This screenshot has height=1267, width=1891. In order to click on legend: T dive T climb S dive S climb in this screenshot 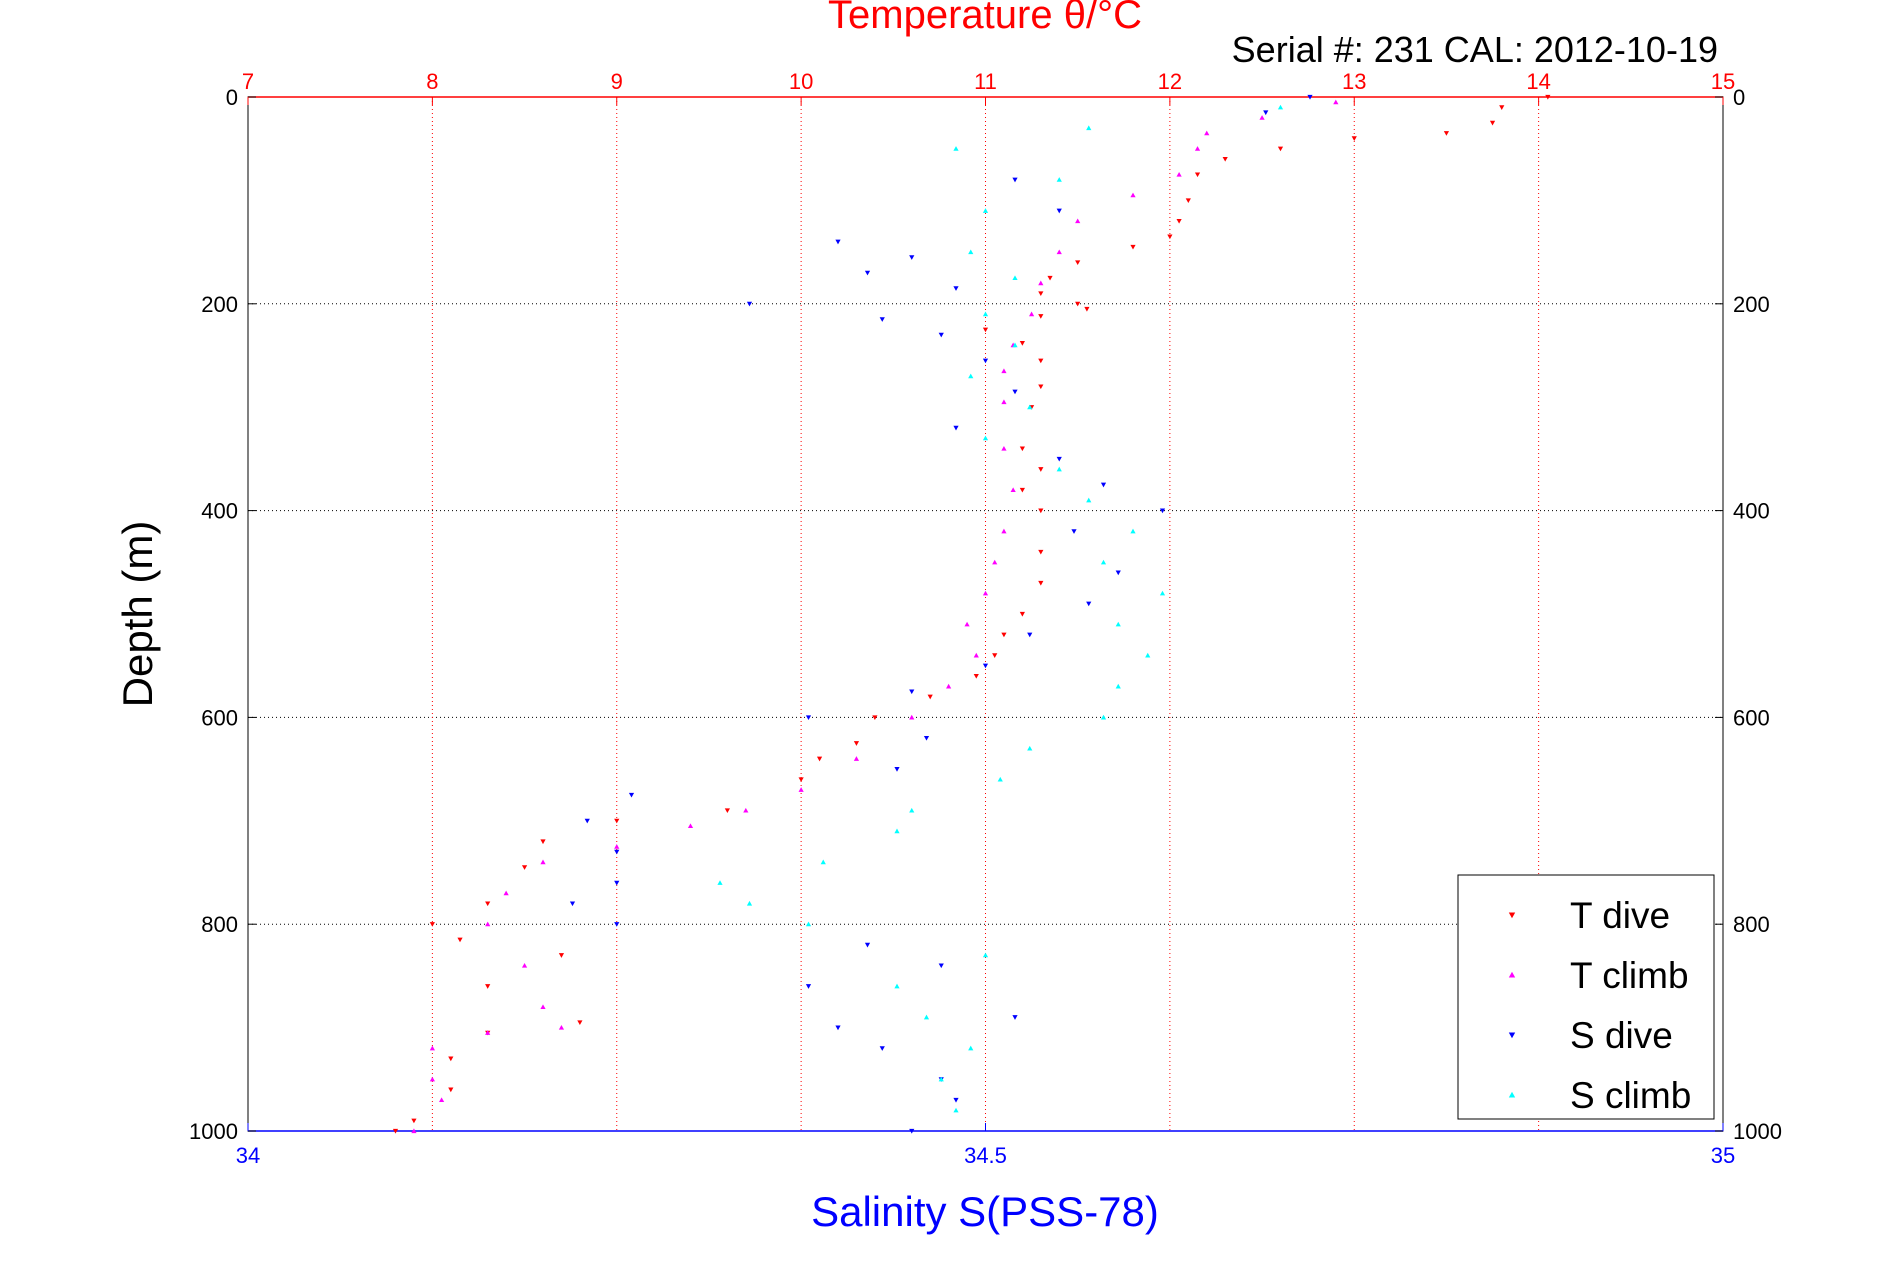, I will do `click(1586, 997)`.